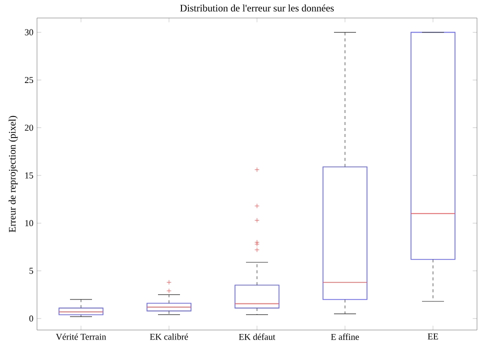 This screenshot has height=361, width=481. What do you see at coordinates (29, 223) in the screenshot?
I see `y-tick-label: 10` at bounding box center [29, 223].